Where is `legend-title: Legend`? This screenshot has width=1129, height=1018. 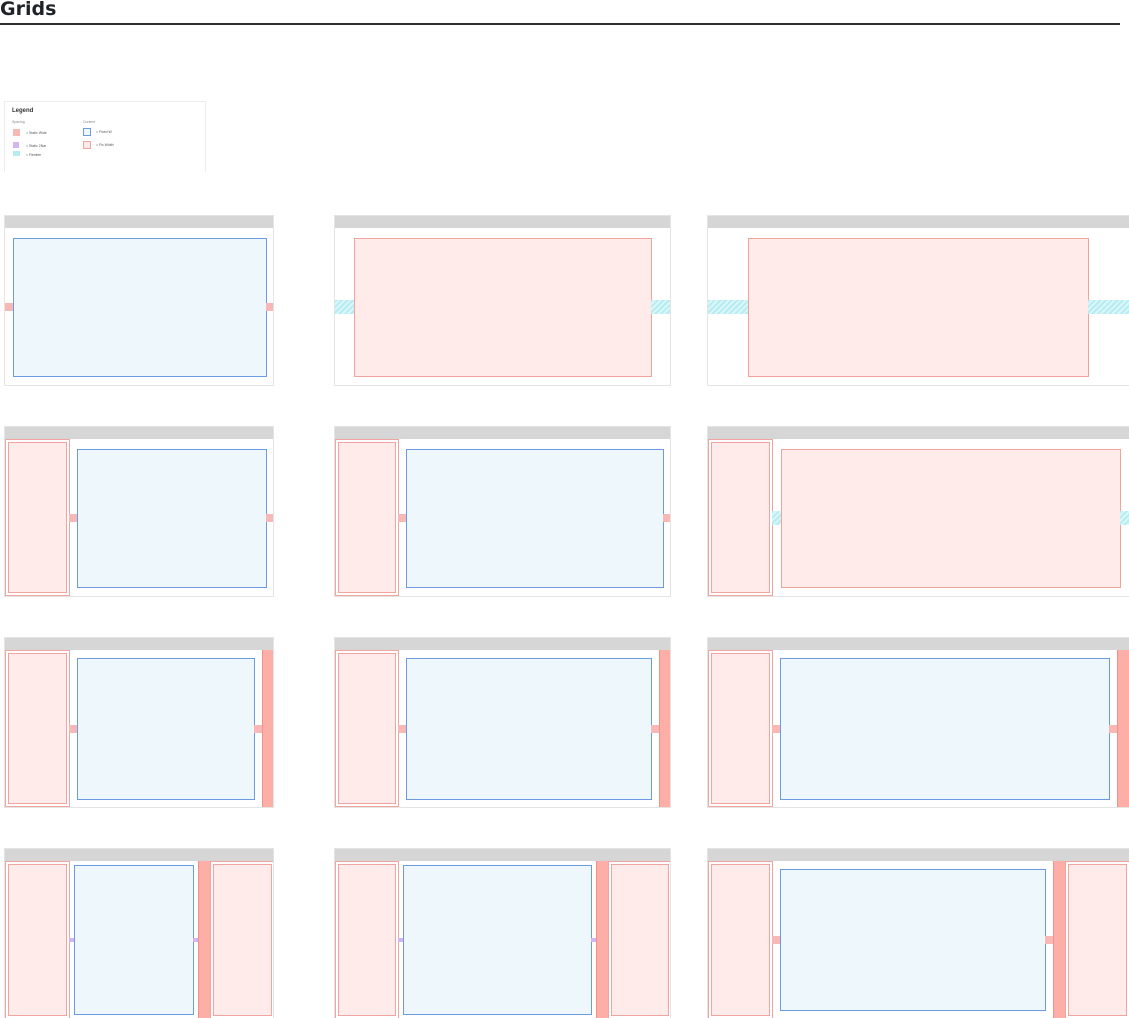 legend-title: Legend is located at coordinates (23, 111).